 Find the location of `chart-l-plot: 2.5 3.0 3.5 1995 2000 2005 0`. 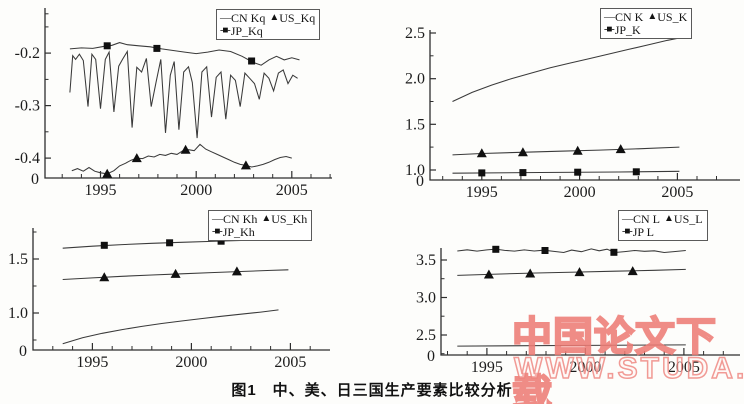

chart-l-plot: 2.5 3.0 3.5 1995 2000 2005 0 is located at coordinates (578, 310).